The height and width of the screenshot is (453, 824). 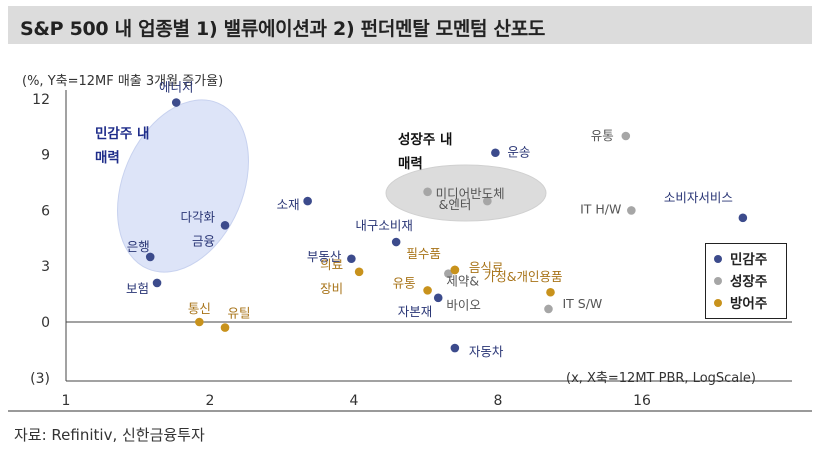 What do you see at coordinates (425, 151) in the screenshot?
I see `zone-label: 성장주 내 매력` at bounding box center [425, 151].